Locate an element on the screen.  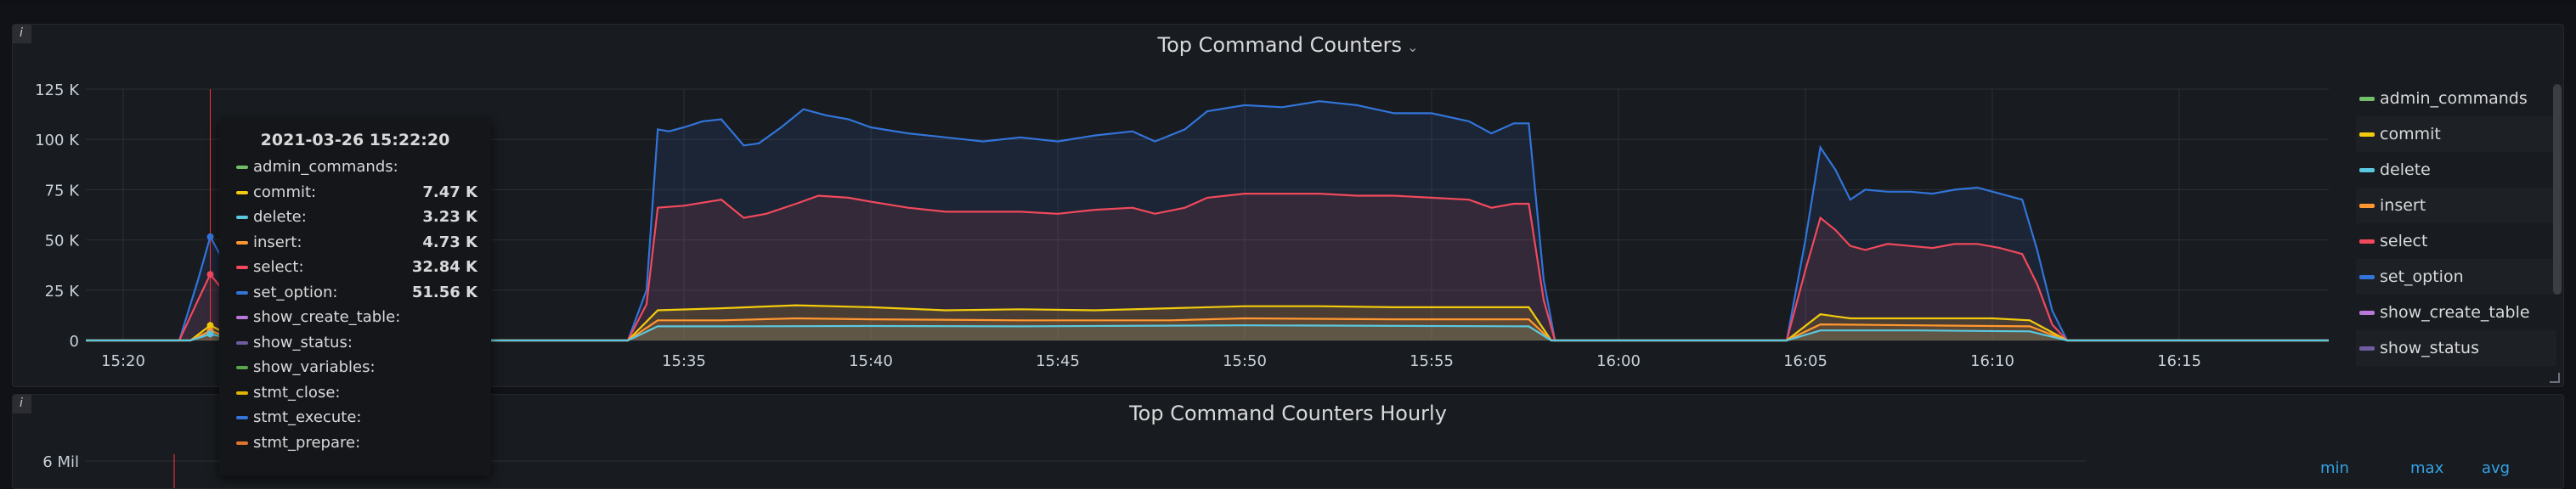
tooltip-series-name: insert: is located at coordinates (278, 242).